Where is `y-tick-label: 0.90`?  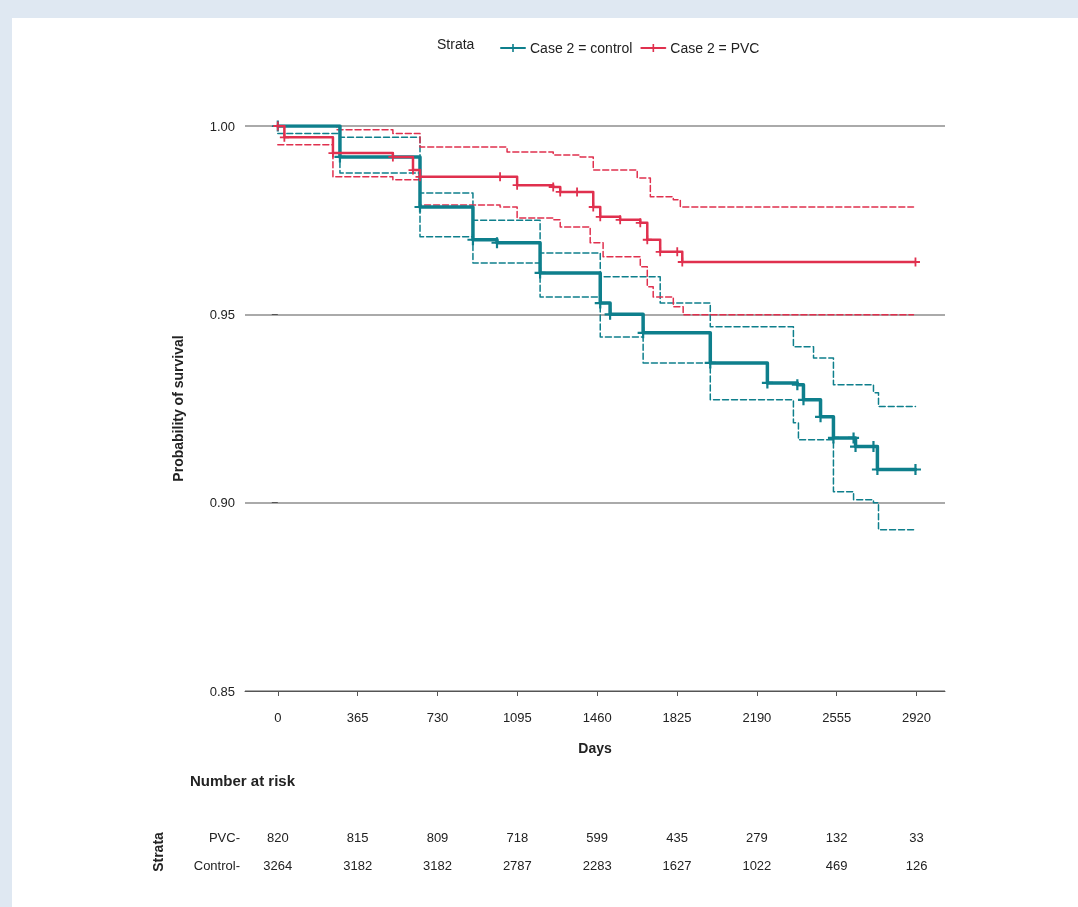 y-tick-label: 0.90 is located at coordinates (222, 503).